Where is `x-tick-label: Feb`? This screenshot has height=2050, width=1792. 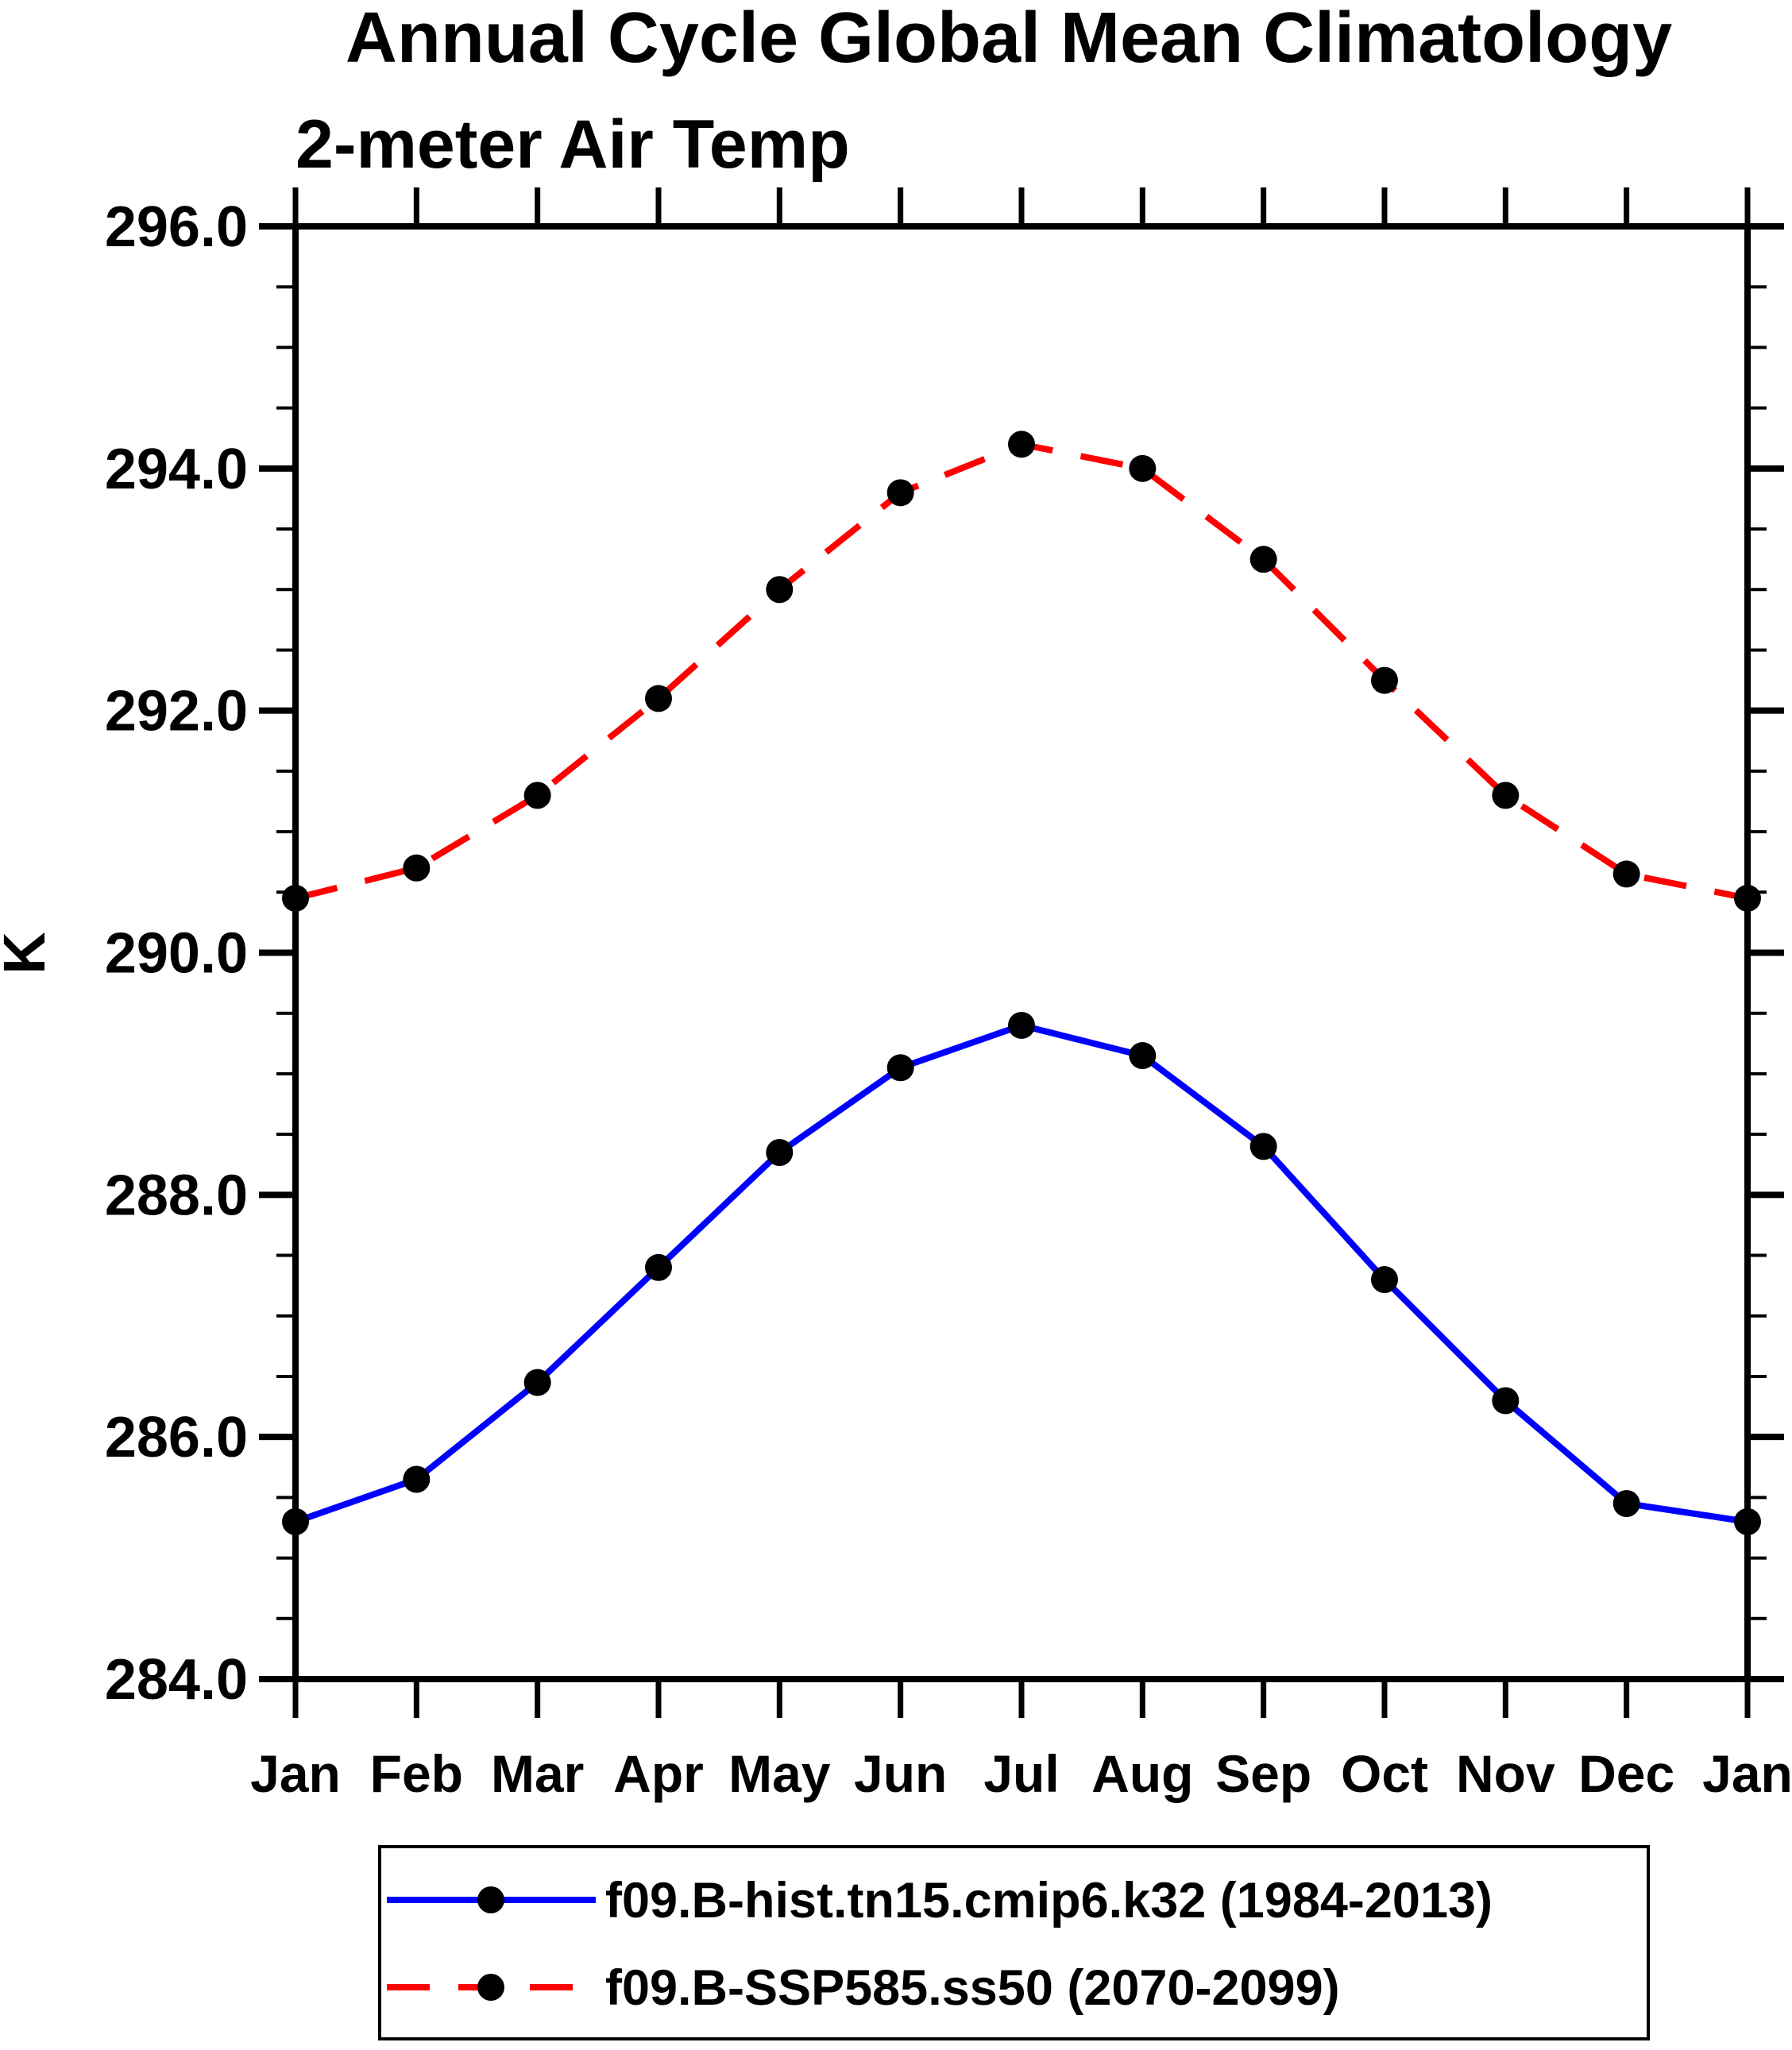 x-tick-label: Feb is located at coordinates (416, 1773).